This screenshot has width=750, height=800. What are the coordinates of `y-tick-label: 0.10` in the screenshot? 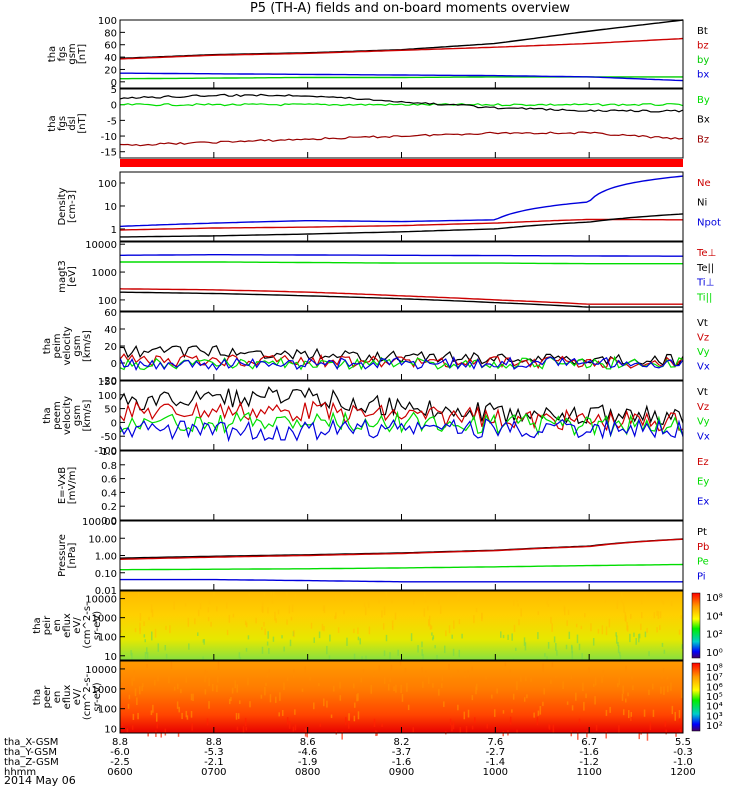 It's located at (106, 574).